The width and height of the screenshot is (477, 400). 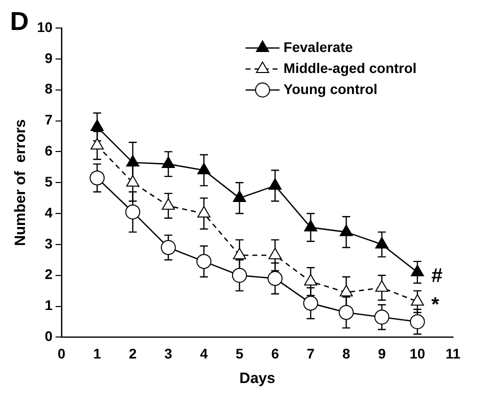 I want to click on y-tick-label: 4, so click(x=48, y=212).